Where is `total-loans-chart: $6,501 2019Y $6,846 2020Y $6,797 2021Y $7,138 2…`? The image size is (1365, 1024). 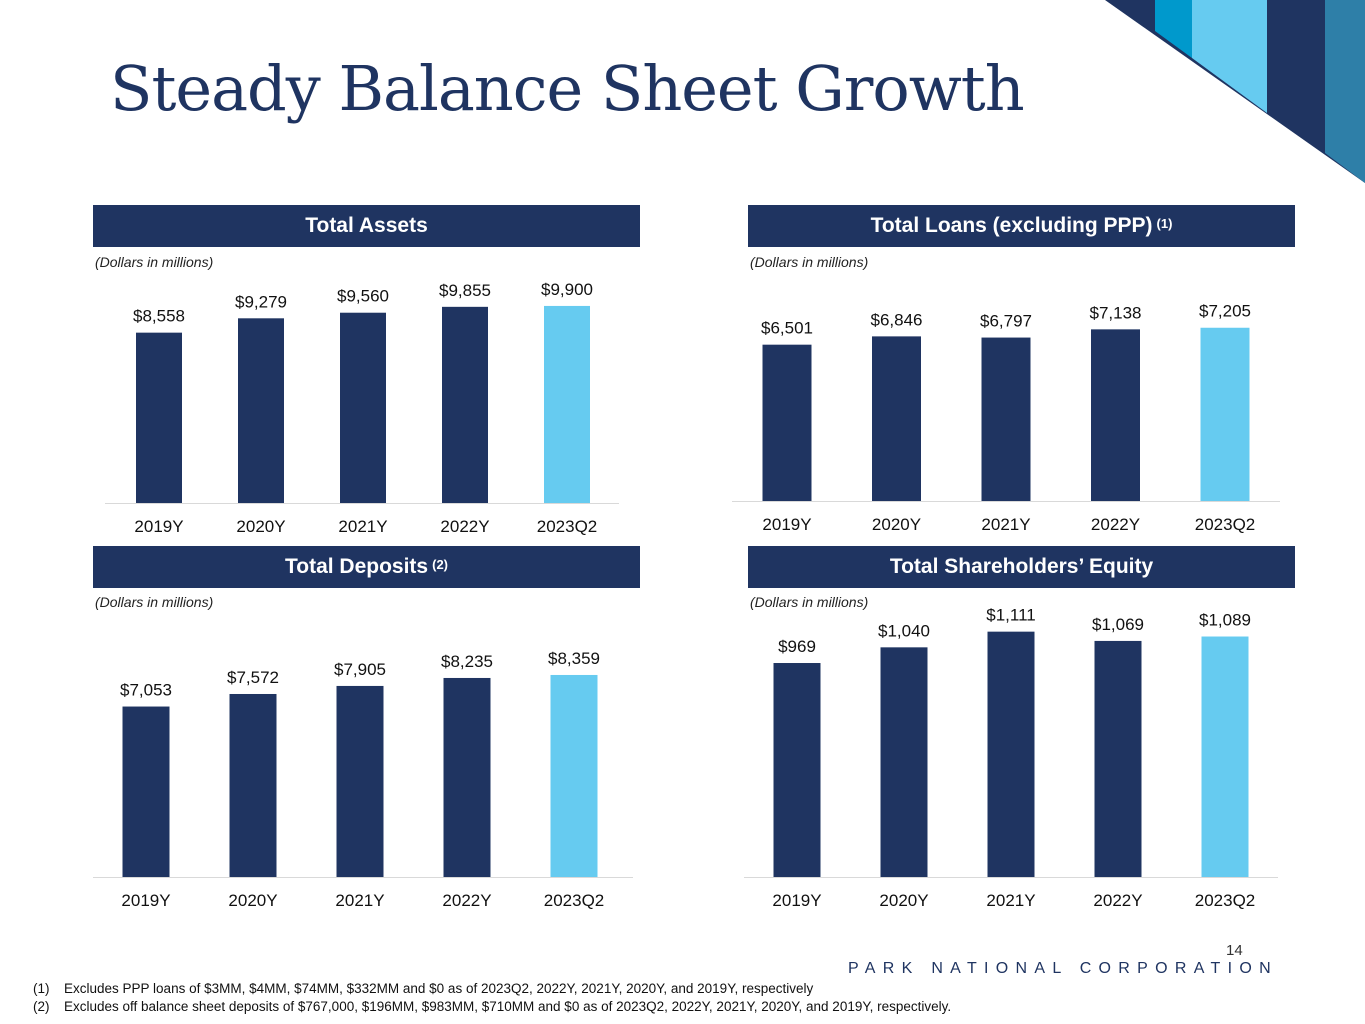 total-loans-chart: $6,501 2019Y $6,846 2020Y $6,797 2021Y $7,138 2… is located at coordinates (1006, 418).